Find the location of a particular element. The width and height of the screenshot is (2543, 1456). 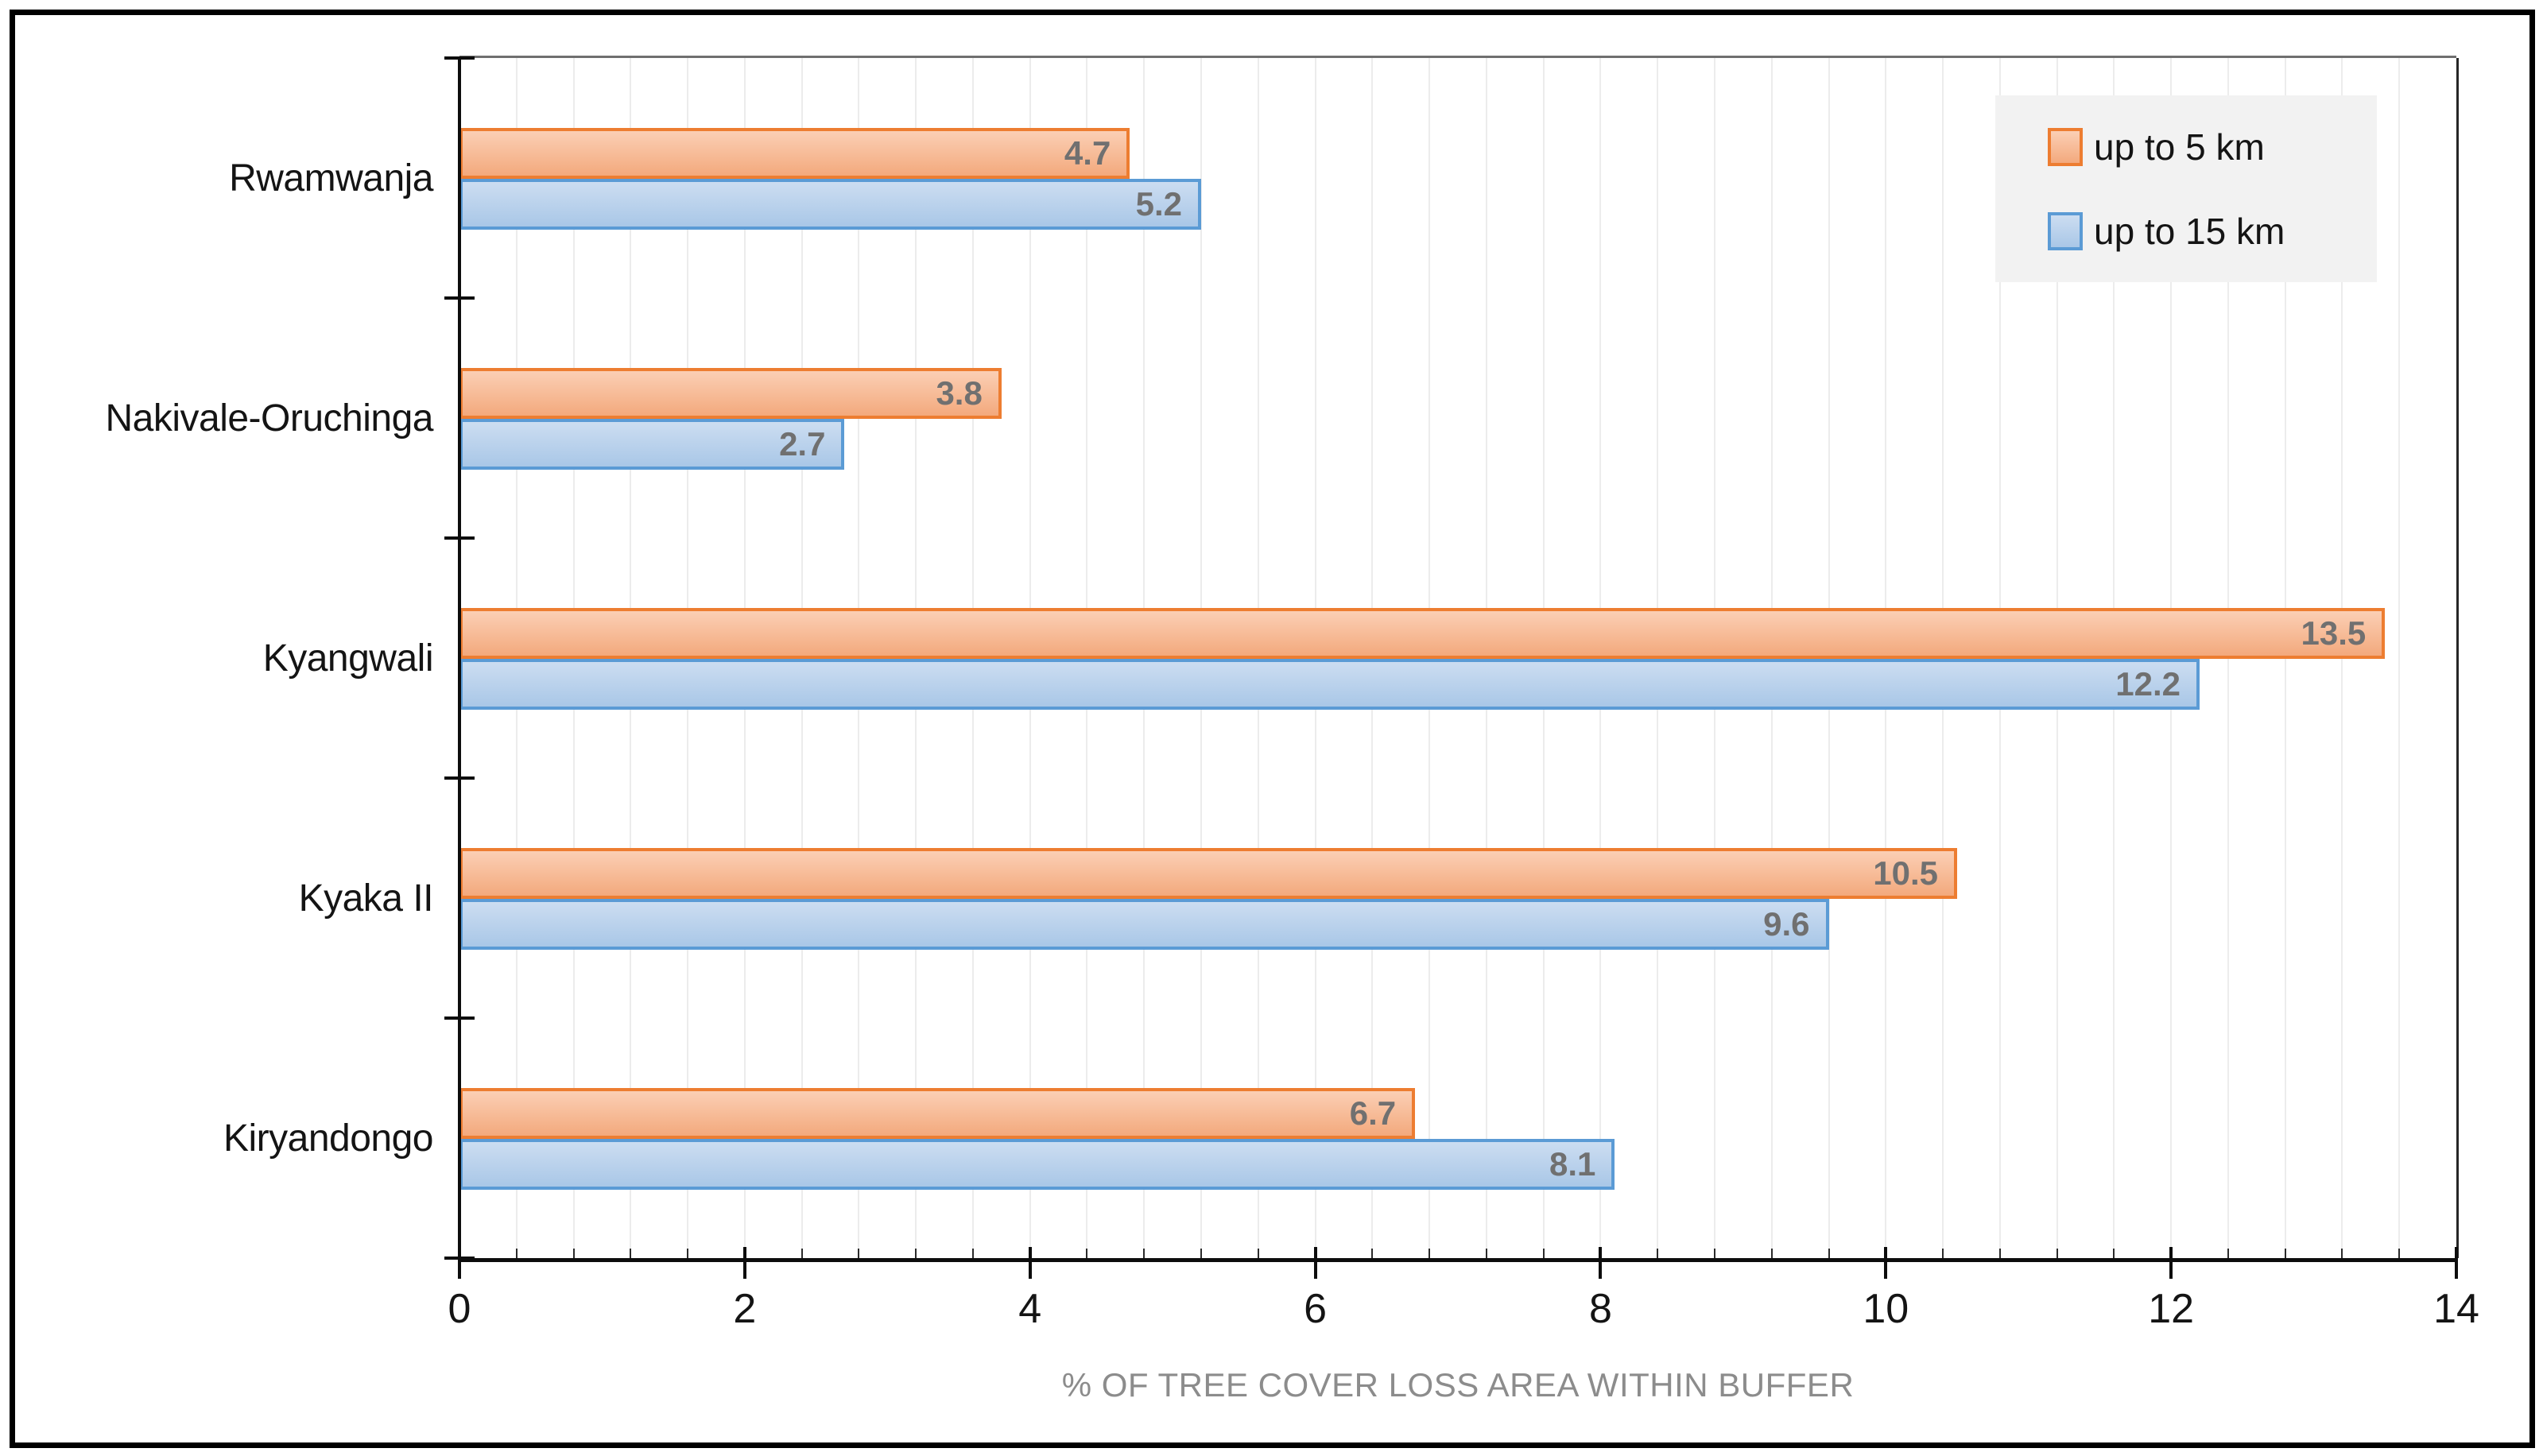

x-axis-title: % OF TREE COVER LOSS AREA WITHIN BUFFER is located at coordinates (1458, 1385).